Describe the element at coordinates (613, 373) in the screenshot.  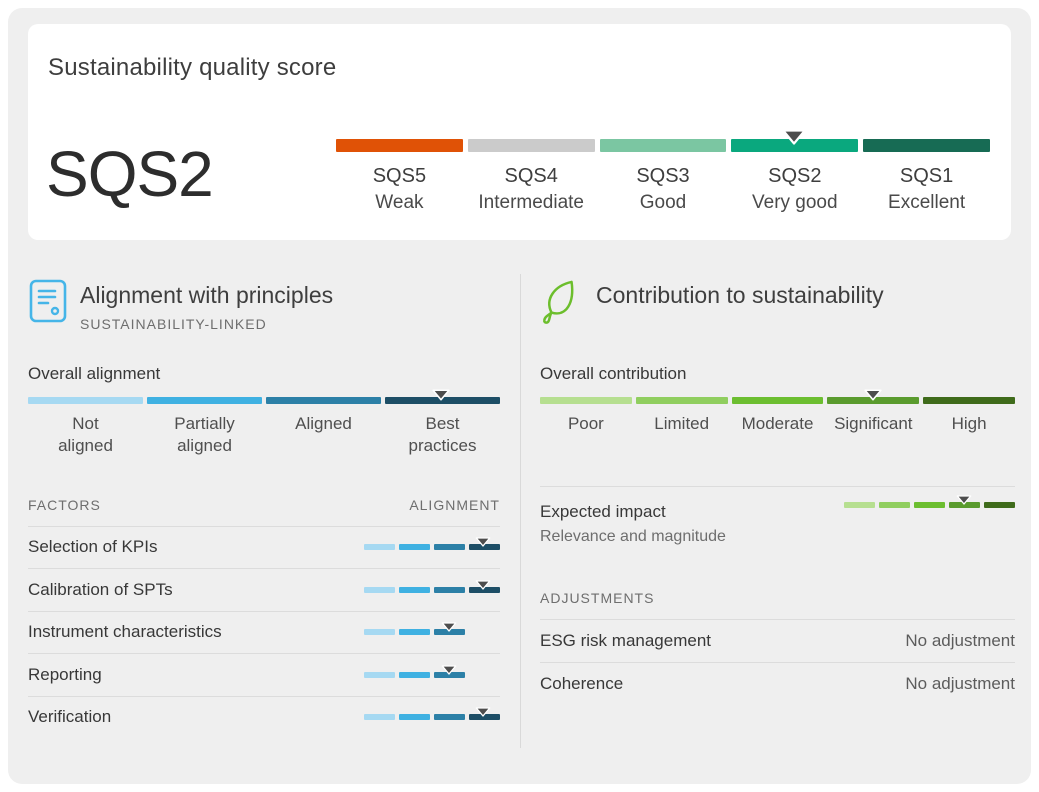
I see `overall-contribution-label: Overall contribution` at that location.